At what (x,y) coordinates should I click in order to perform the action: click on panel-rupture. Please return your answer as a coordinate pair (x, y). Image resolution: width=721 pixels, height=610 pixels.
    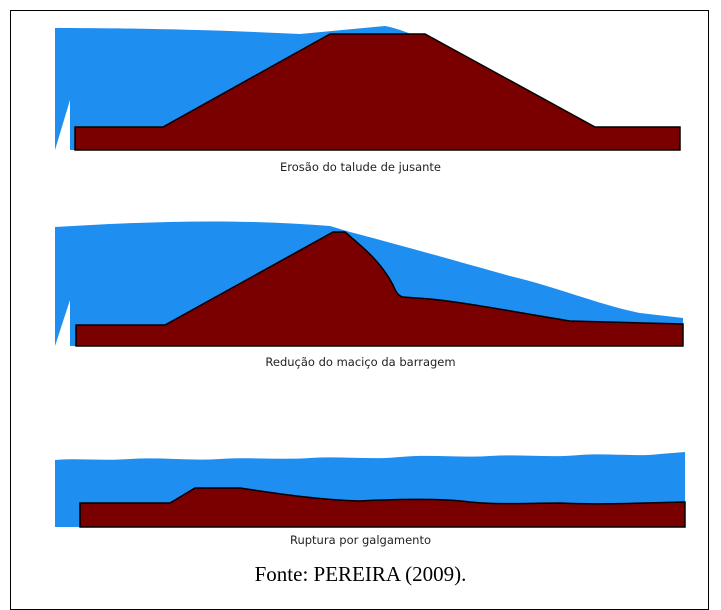
    Looking at the image, I should click on (370, 490).